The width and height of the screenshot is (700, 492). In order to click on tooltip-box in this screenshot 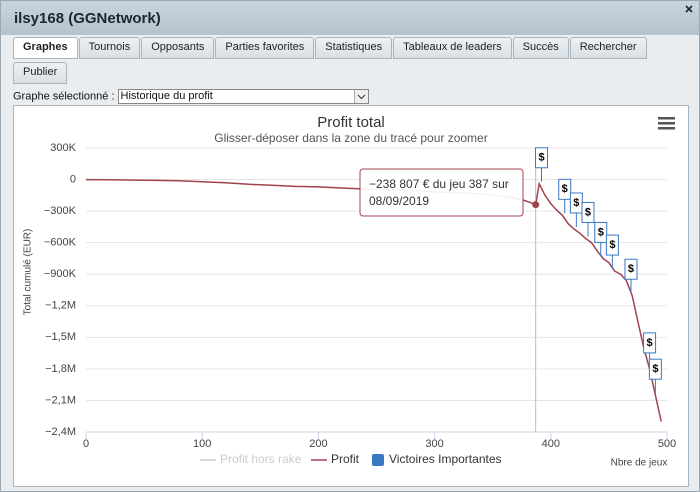, I will do `click(441, 192)`.